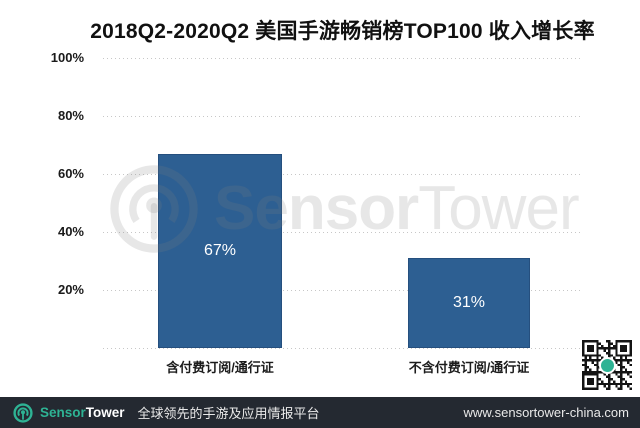 This screenshot has width=640, height=428. Describe the element at coordinates (70, 289) in the screenshot. I see `y-axis-tick: 20%` at that location.